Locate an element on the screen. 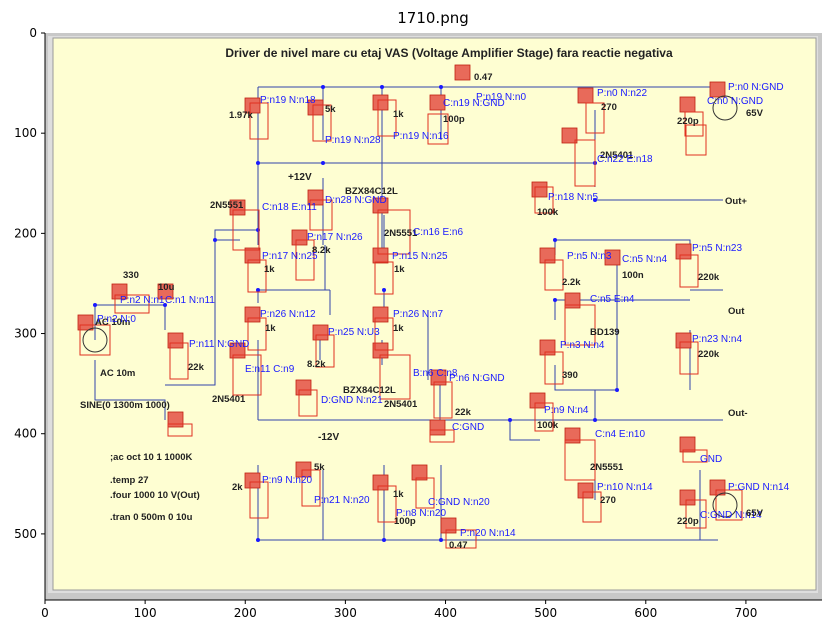 This screenshot has width=831, height=636. v1-value: AC 10m is located at coordinates (117, 373).